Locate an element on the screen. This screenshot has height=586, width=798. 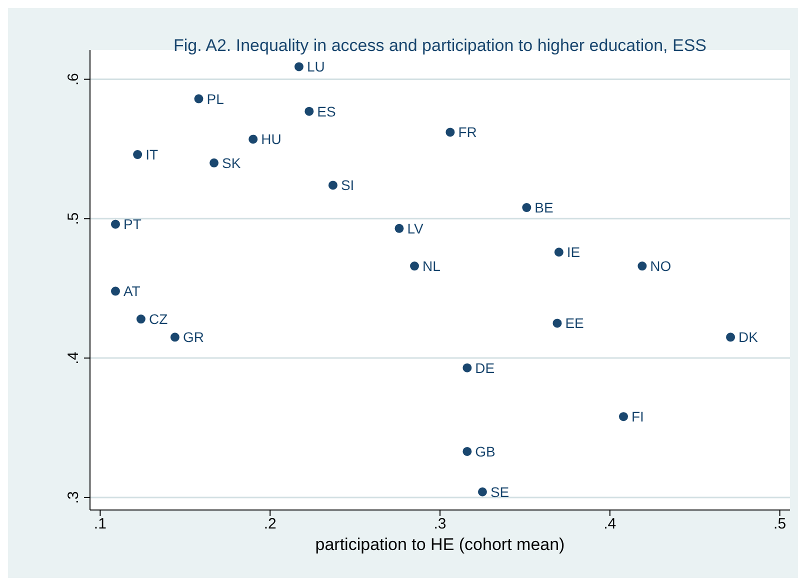
annotation: DE is located at coordinates (485, 368).